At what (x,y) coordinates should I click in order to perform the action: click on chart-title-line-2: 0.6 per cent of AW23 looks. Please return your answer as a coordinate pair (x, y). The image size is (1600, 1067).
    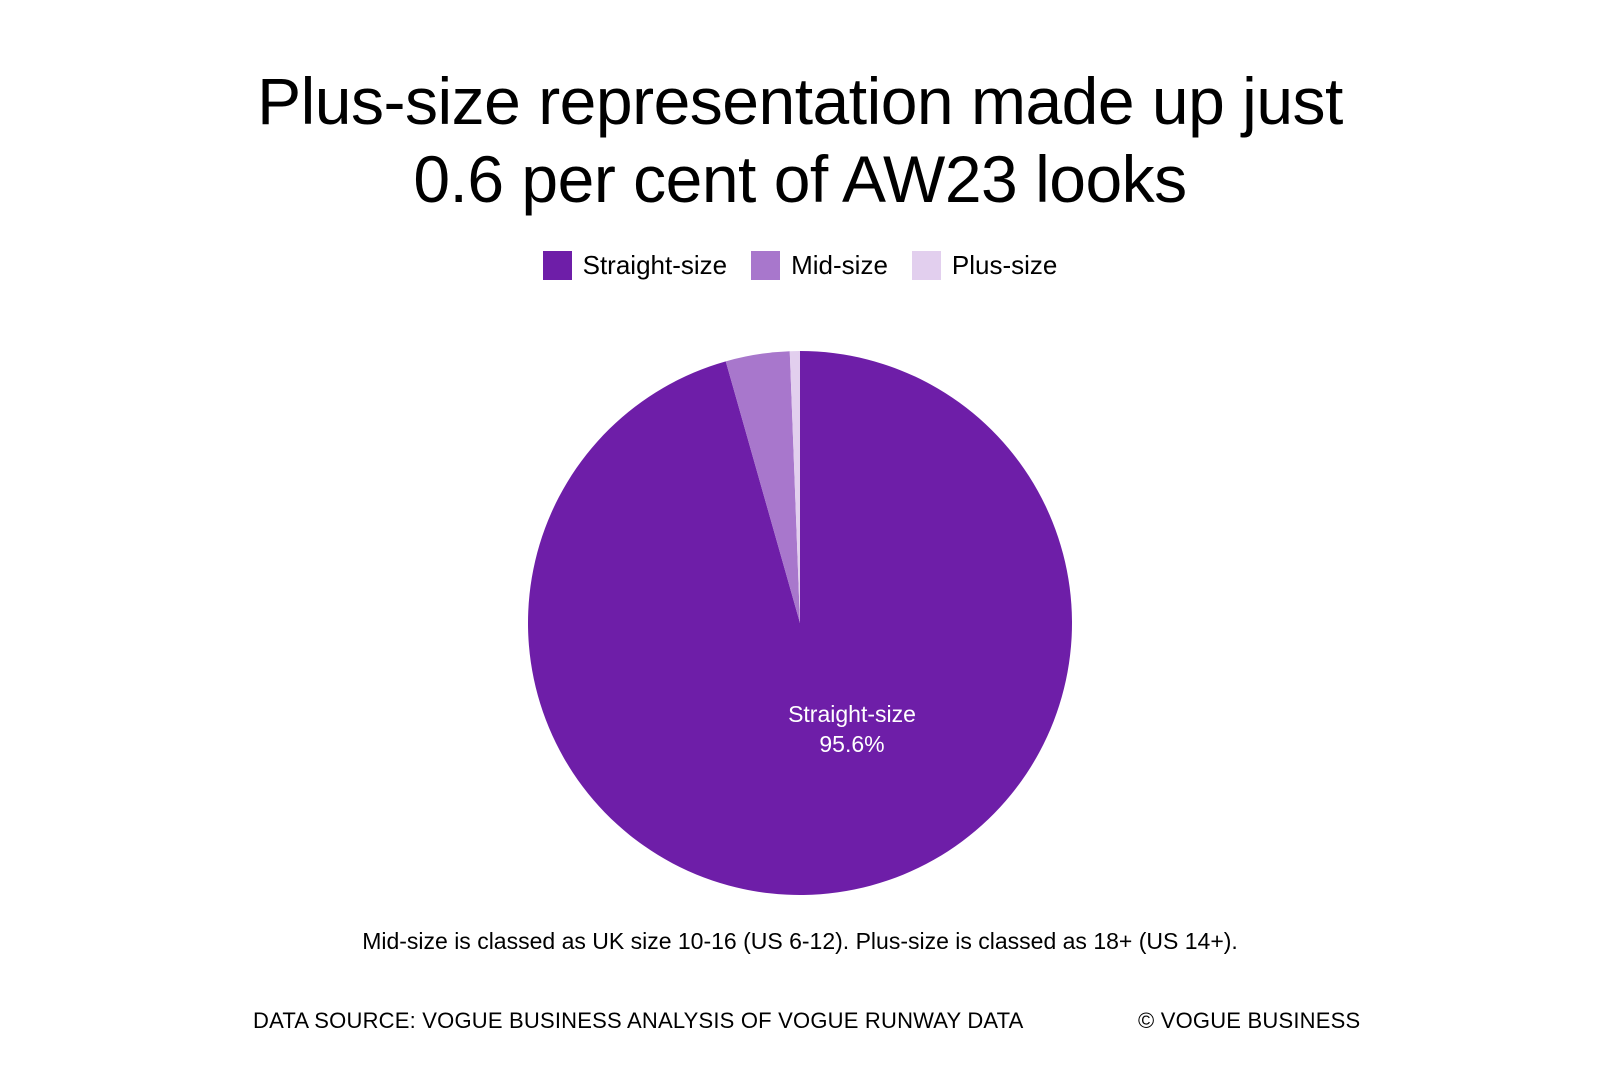
    Looking at the image, I should click on (800, 179).